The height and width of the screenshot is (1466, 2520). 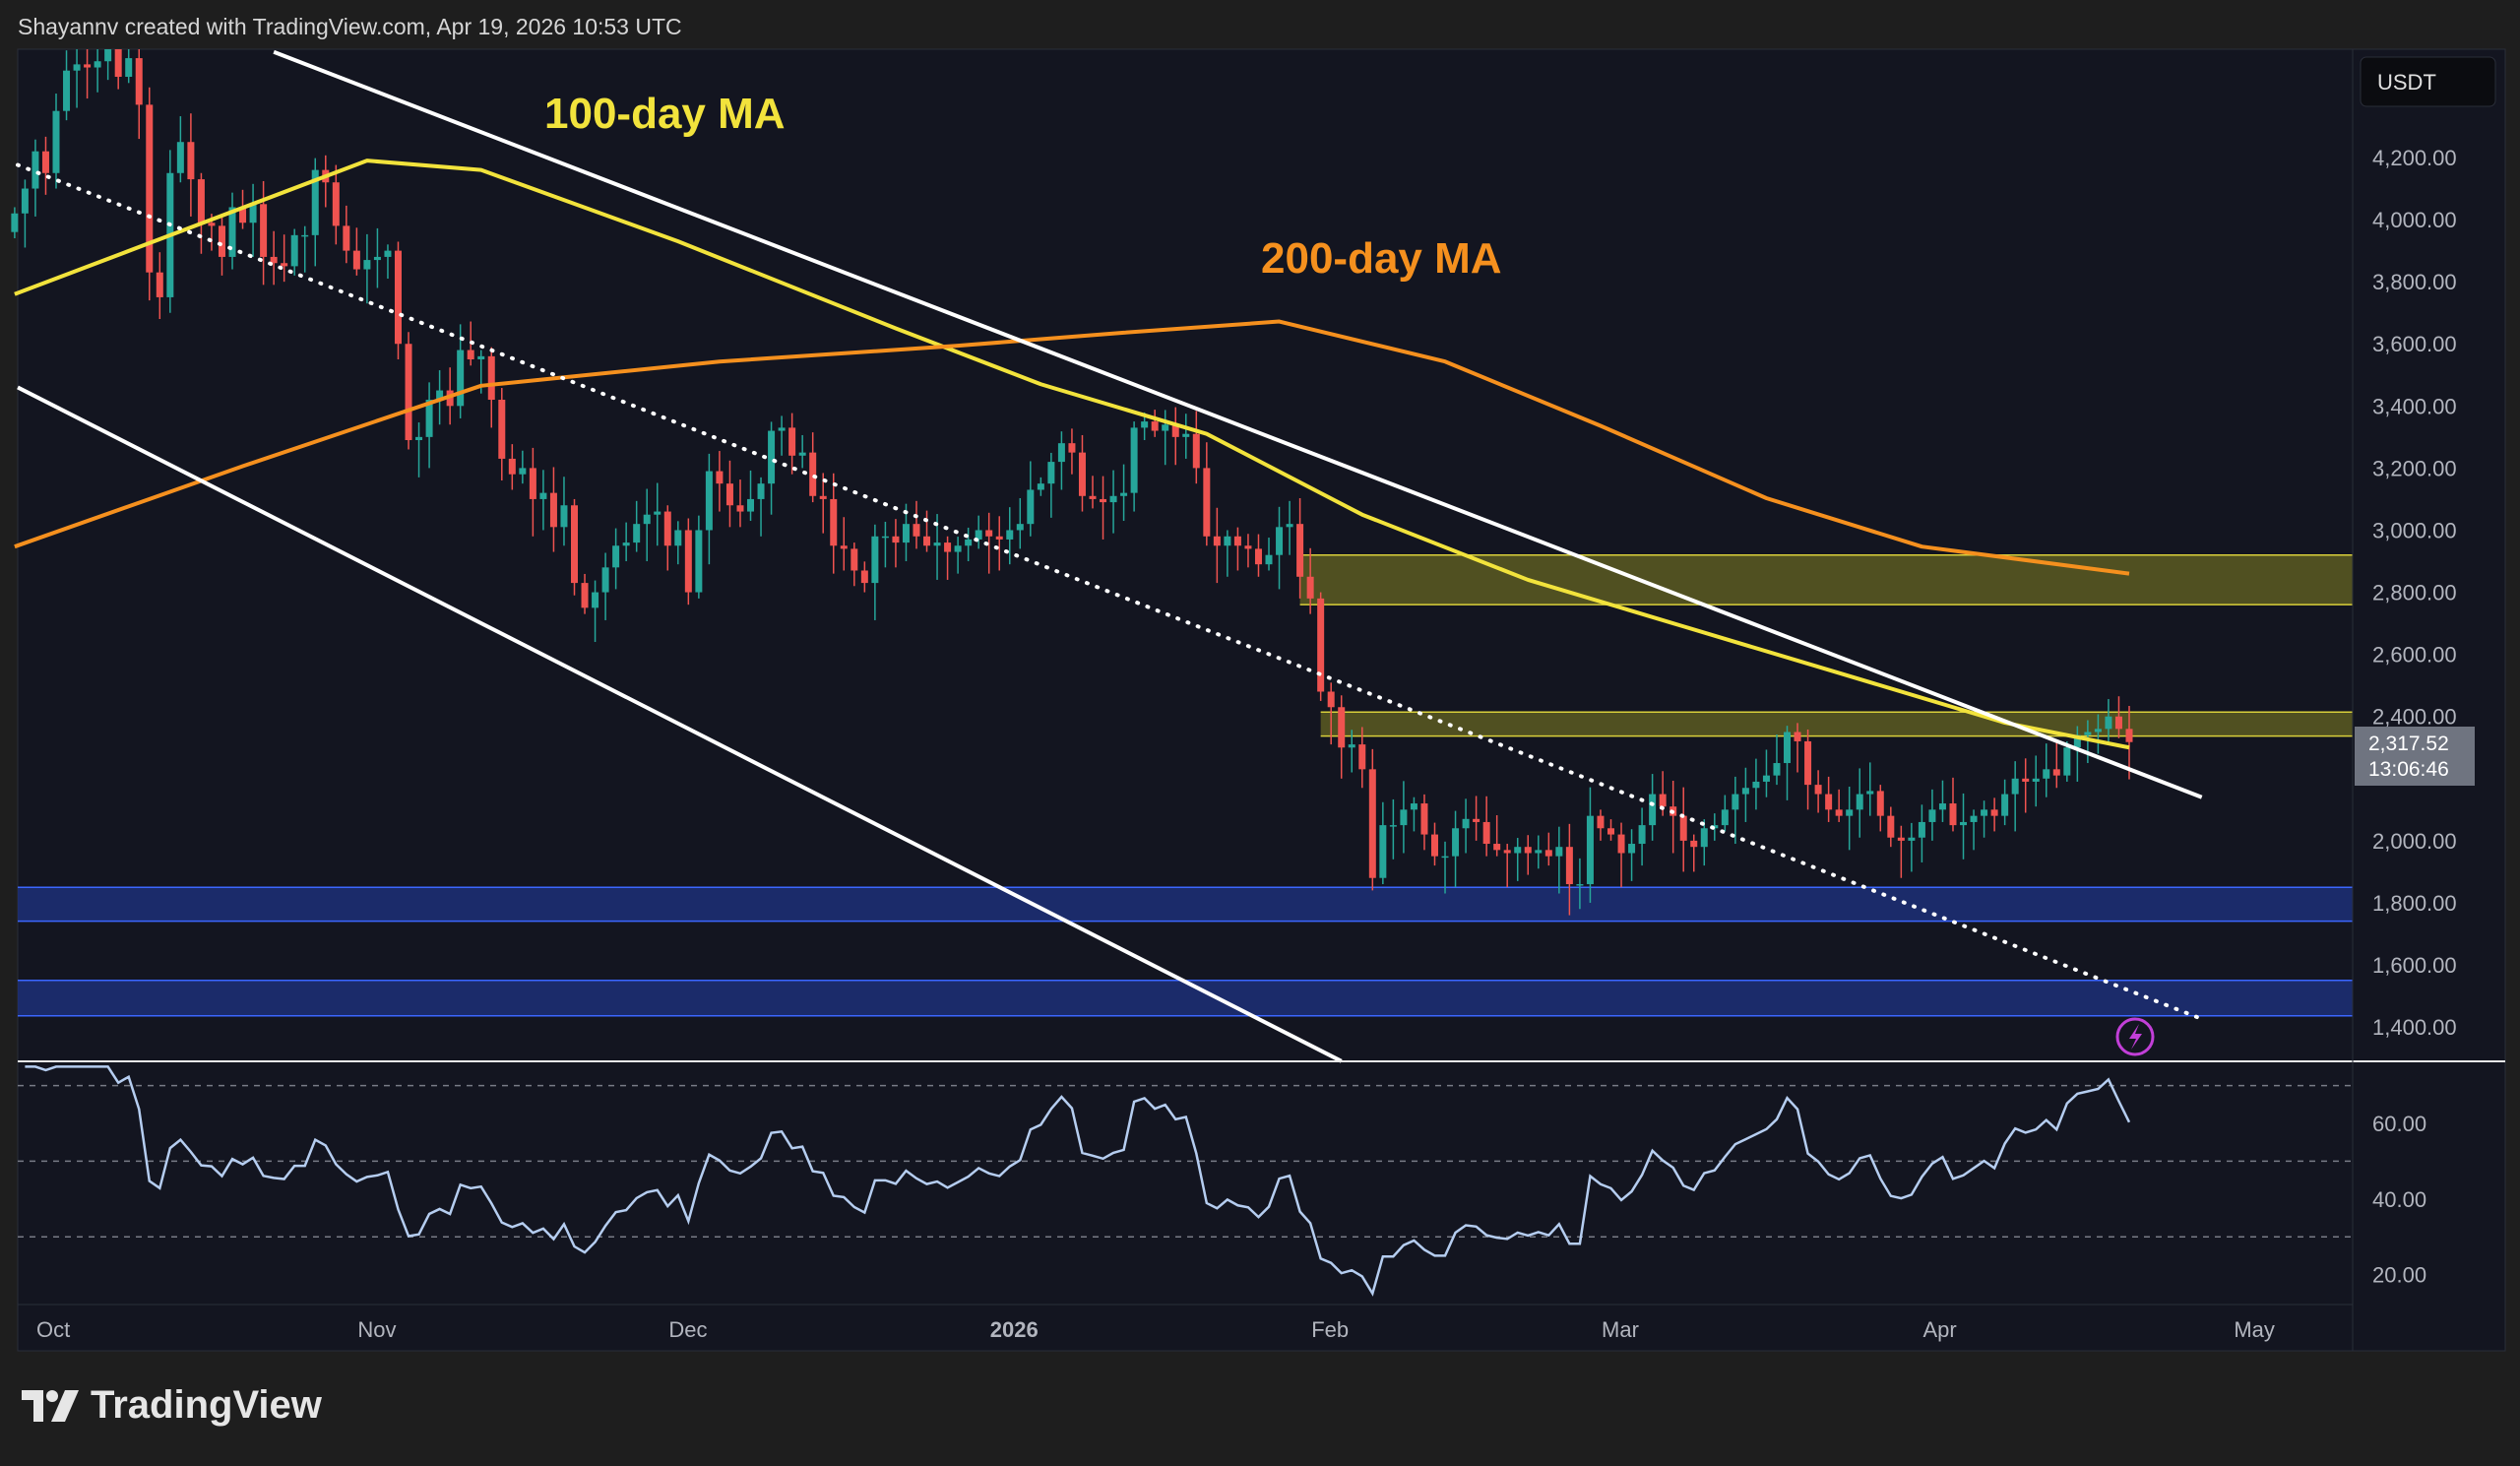 I want to click on price-tick-label: 1,600.00, so click(x=2414, y=966).